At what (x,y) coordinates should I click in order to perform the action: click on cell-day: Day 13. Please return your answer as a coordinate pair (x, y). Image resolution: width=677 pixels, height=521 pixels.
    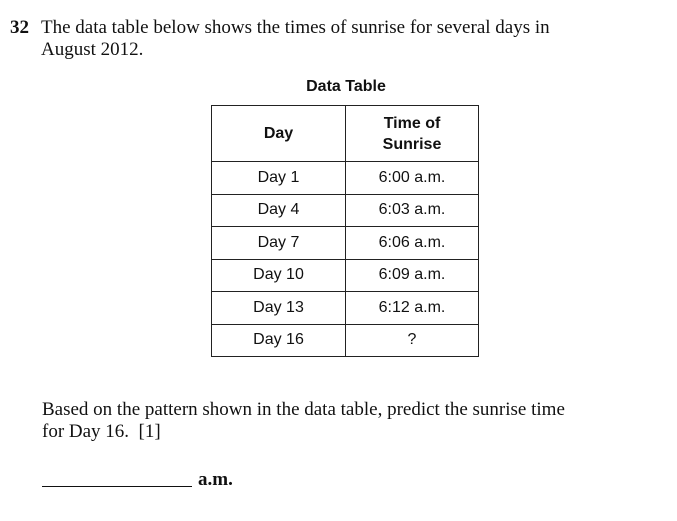
    Looking at the image, I should click on (278, 308).